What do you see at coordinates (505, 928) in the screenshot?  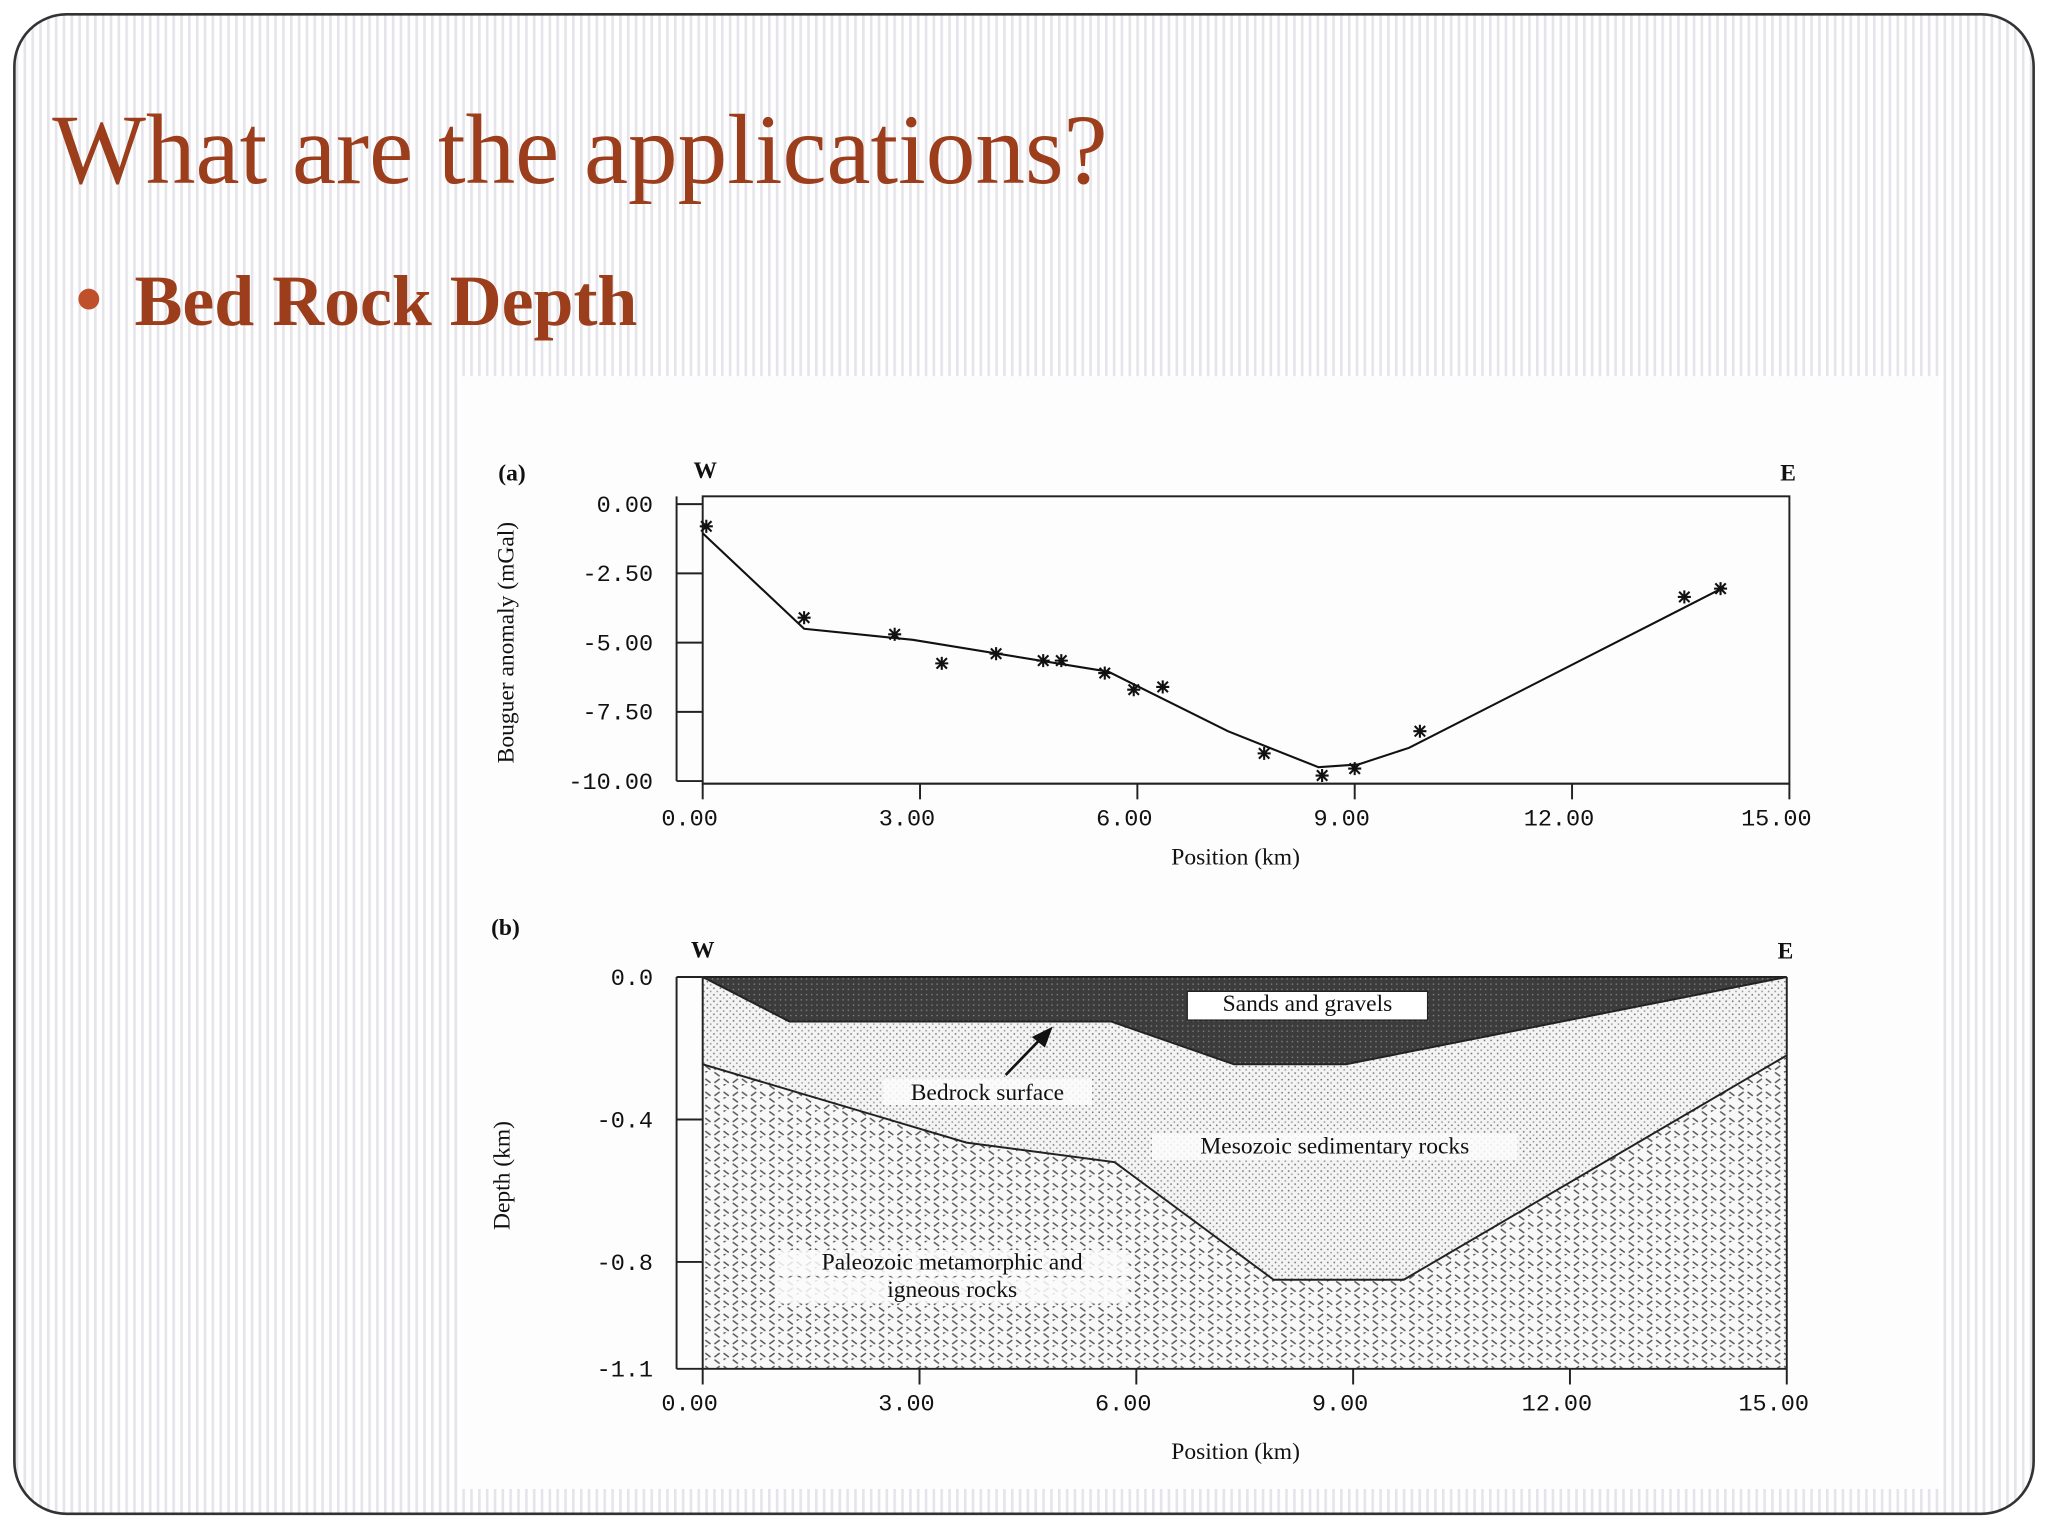 I see `panel-tag: (b)` at bounding box center [505, 928].